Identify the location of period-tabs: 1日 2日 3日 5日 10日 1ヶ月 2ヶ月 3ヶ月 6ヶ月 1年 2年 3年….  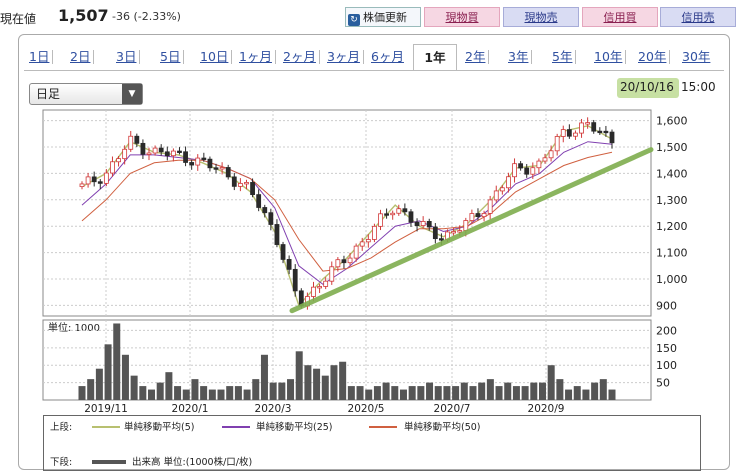
(374, 58).